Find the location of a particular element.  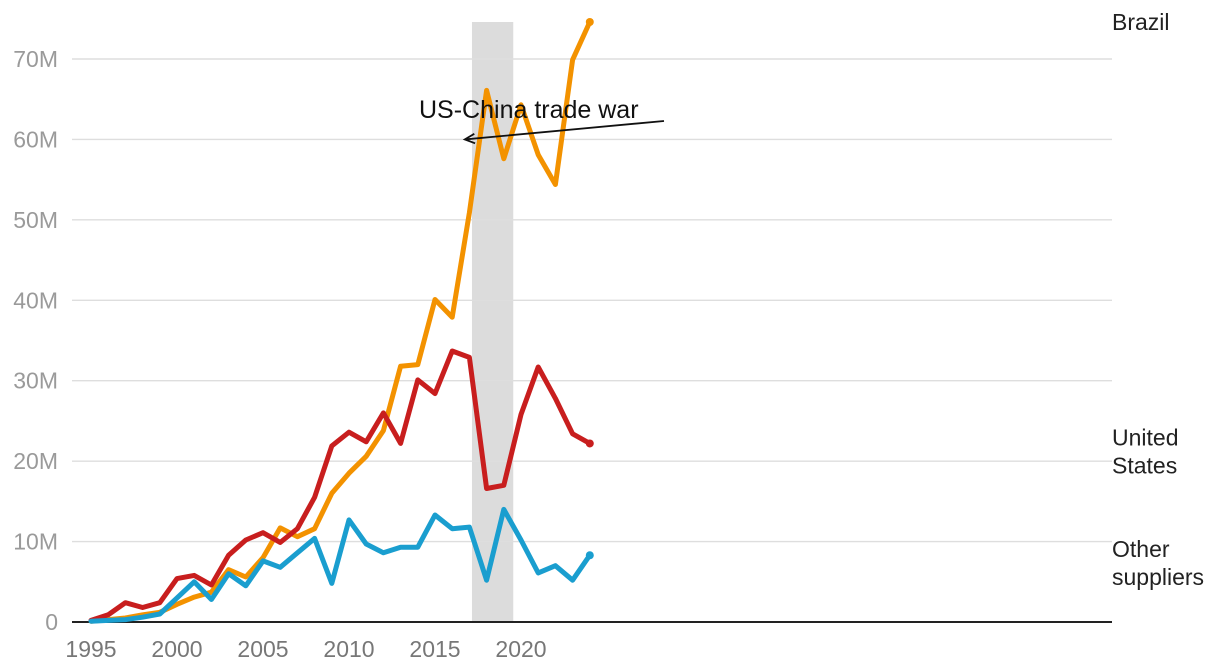

series-label: United is located at coordinates (1145, 437).